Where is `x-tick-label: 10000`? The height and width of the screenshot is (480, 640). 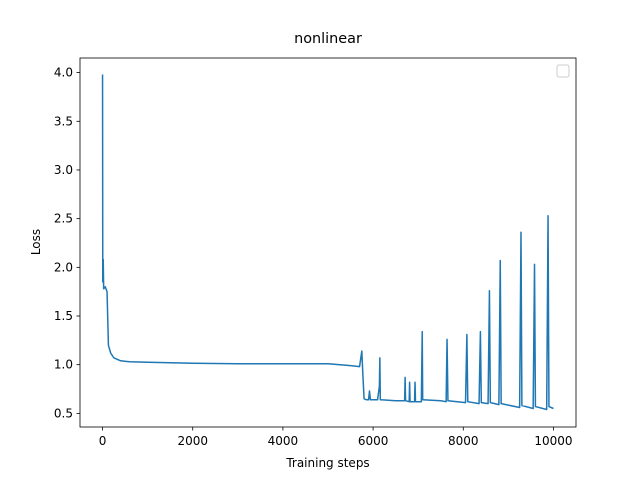
x-tick-label: 10000 is located at coordinates (553, 441).